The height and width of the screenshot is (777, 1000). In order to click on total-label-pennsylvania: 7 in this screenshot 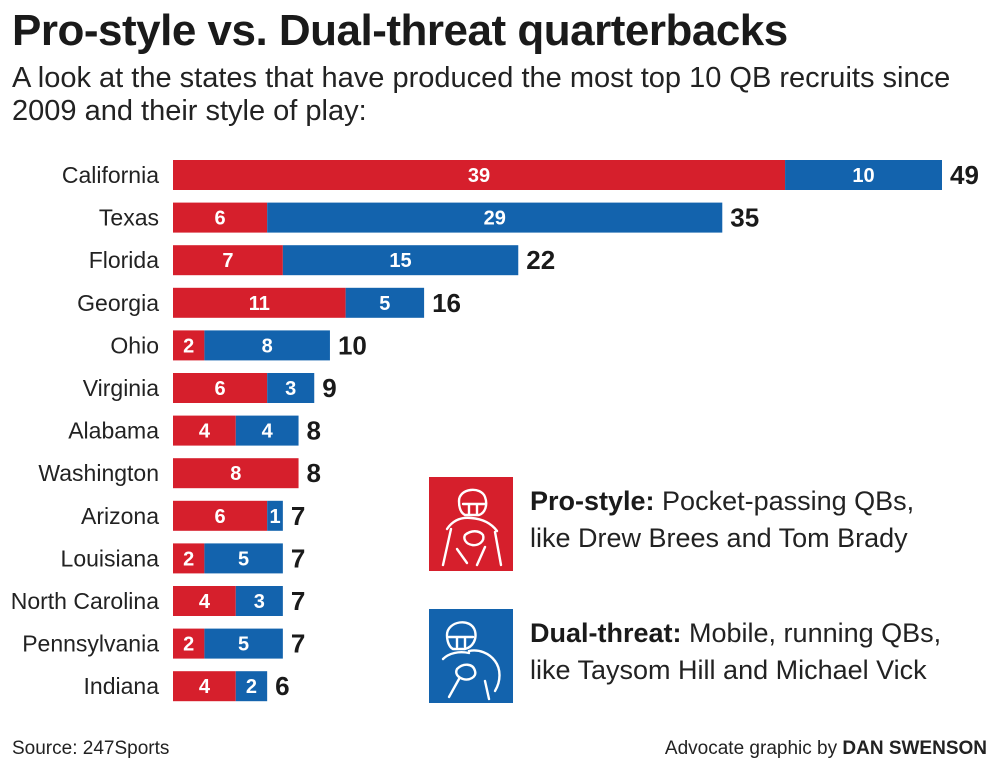, I will do `click(298, 644)`.